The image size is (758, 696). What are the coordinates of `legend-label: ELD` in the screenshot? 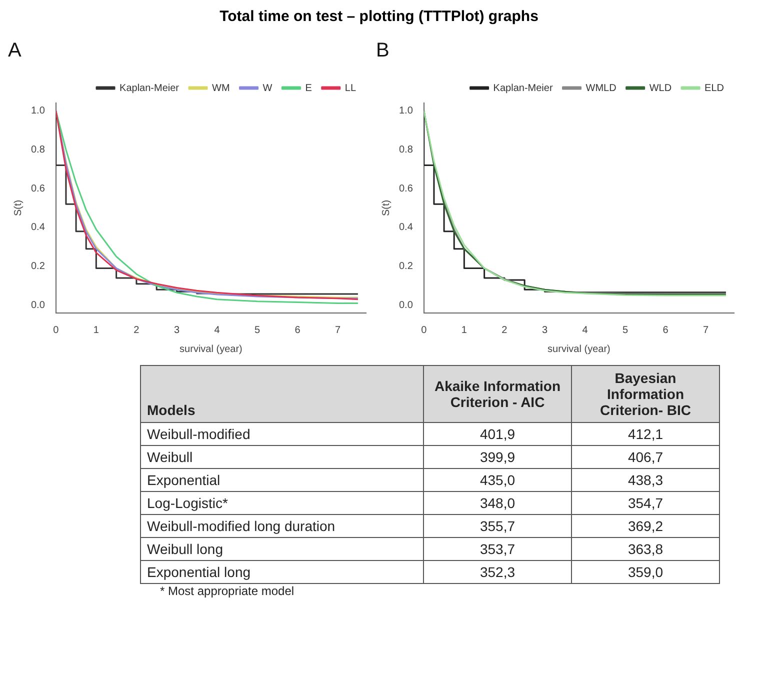 It's located at (714, 88).